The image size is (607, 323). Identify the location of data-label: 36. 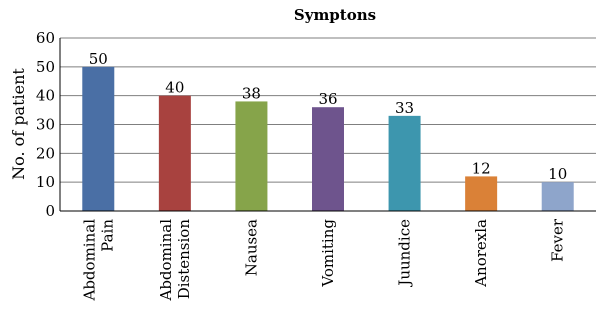
(327, 99).